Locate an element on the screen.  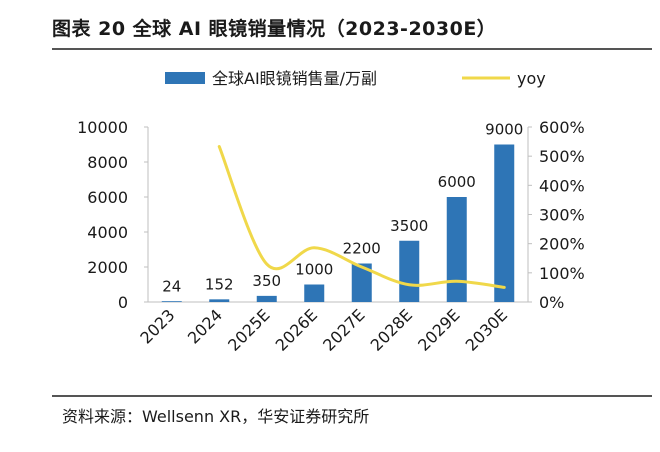
line-layer is located at coordinates (361, 217).